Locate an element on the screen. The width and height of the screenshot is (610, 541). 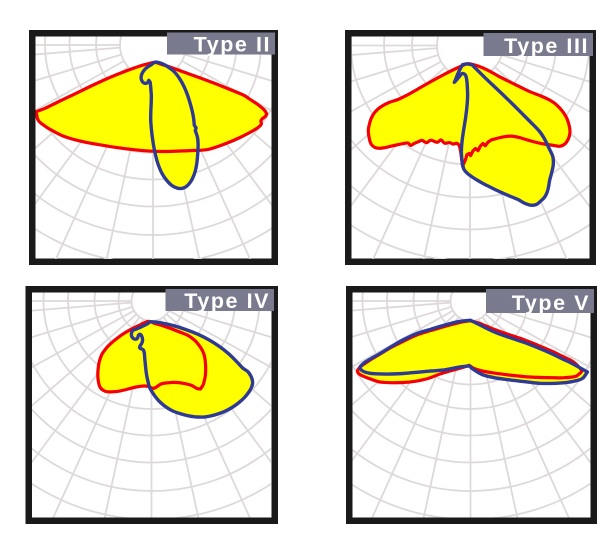
svg-text: Type IV is located at coordinates (227, 301).